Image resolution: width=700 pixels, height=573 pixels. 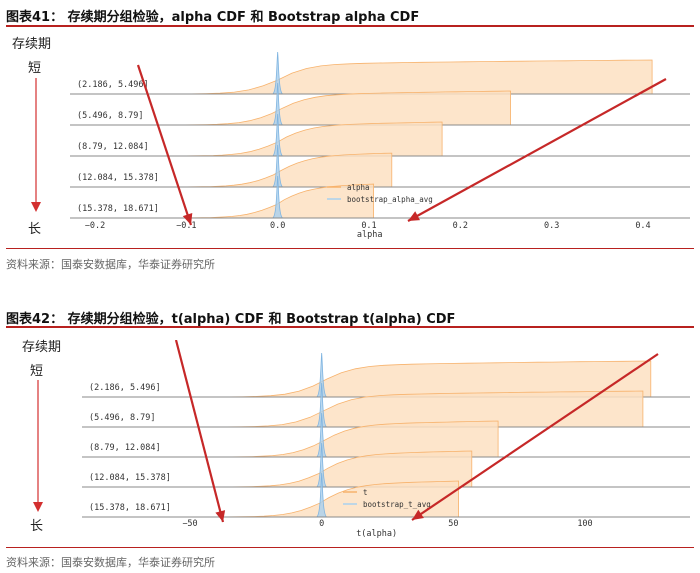 I want to click on fig41-x-tick-label: 0.0, so click(x=277, y=226).